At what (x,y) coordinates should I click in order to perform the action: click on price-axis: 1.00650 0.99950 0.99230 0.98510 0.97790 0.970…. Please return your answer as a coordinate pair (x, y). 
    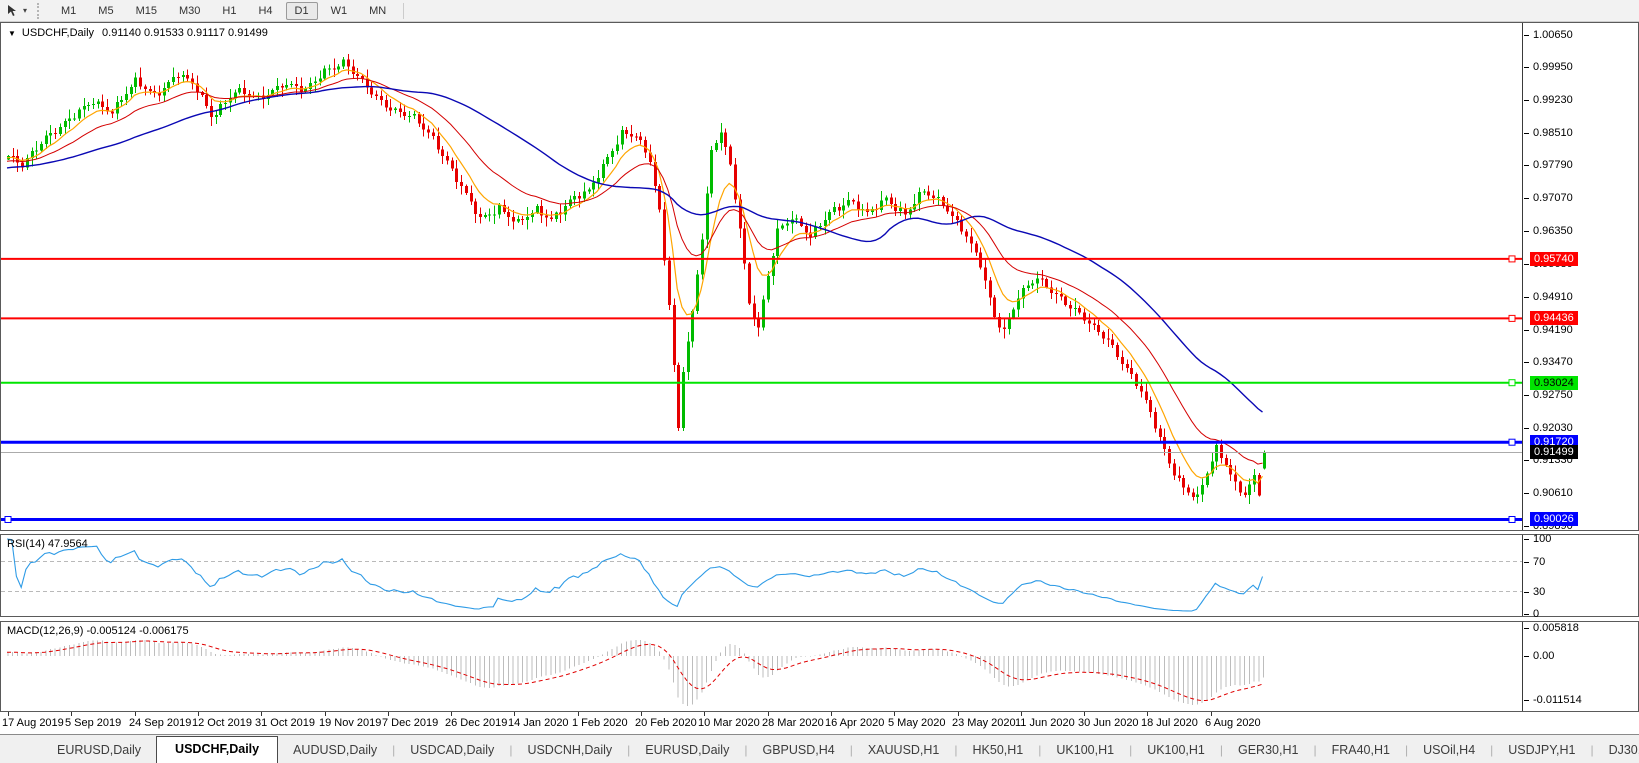
    Looking at the image, I should click on (1581, 277).